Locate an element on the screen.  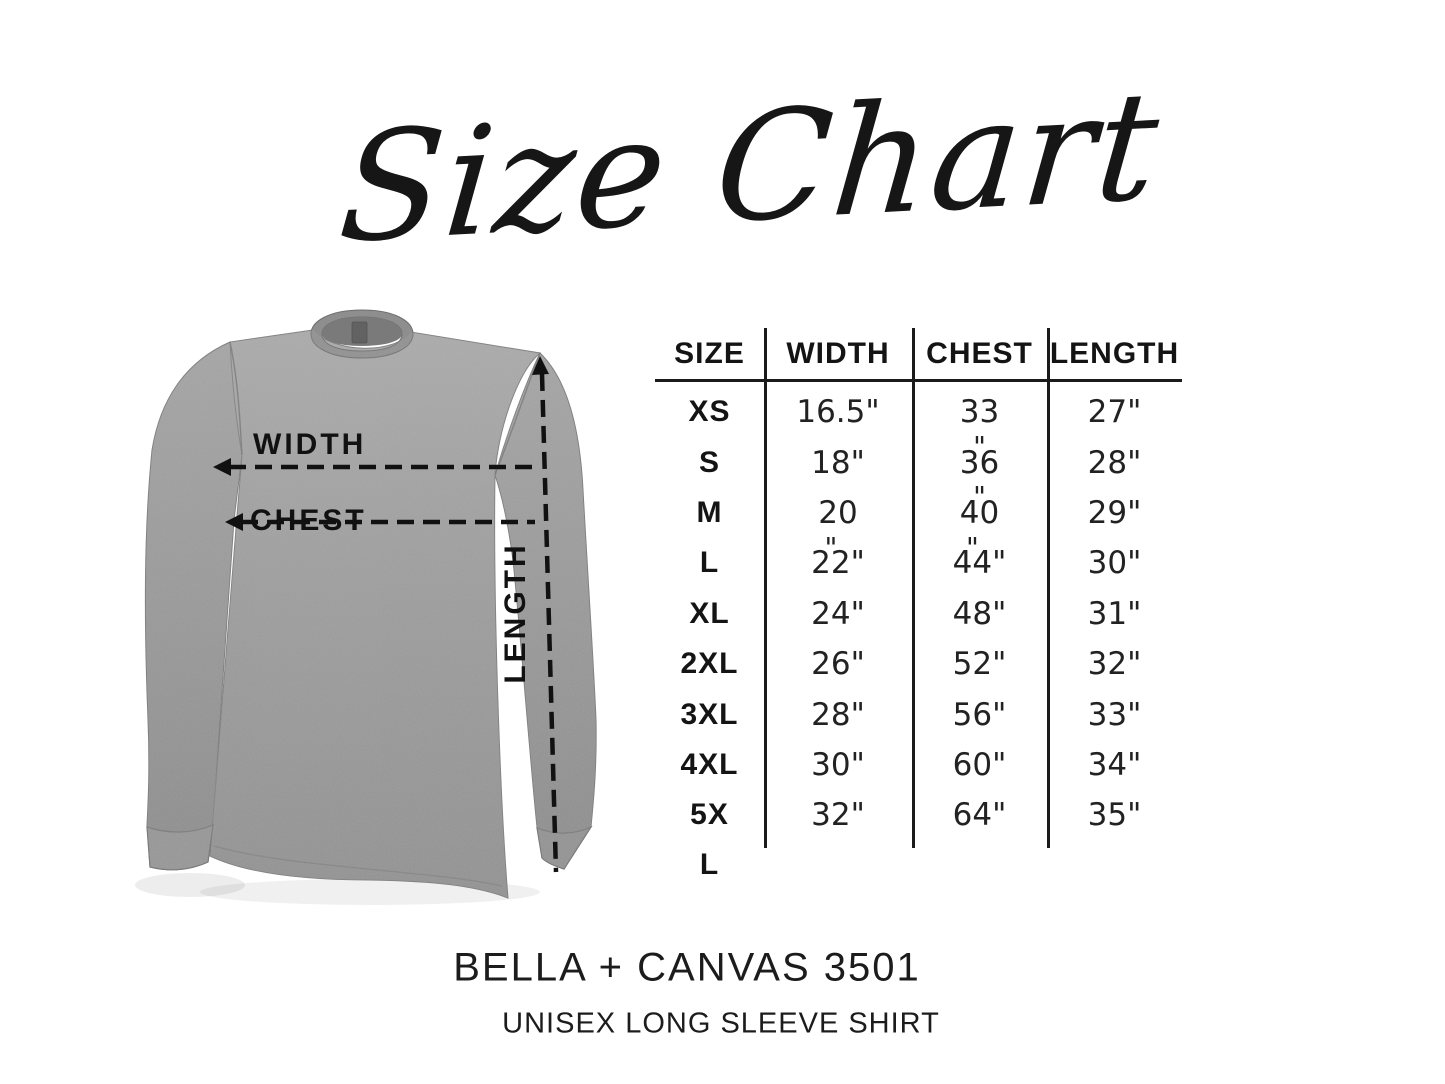
cell-5x-length: 35" is located at coordinates (1114, 815).